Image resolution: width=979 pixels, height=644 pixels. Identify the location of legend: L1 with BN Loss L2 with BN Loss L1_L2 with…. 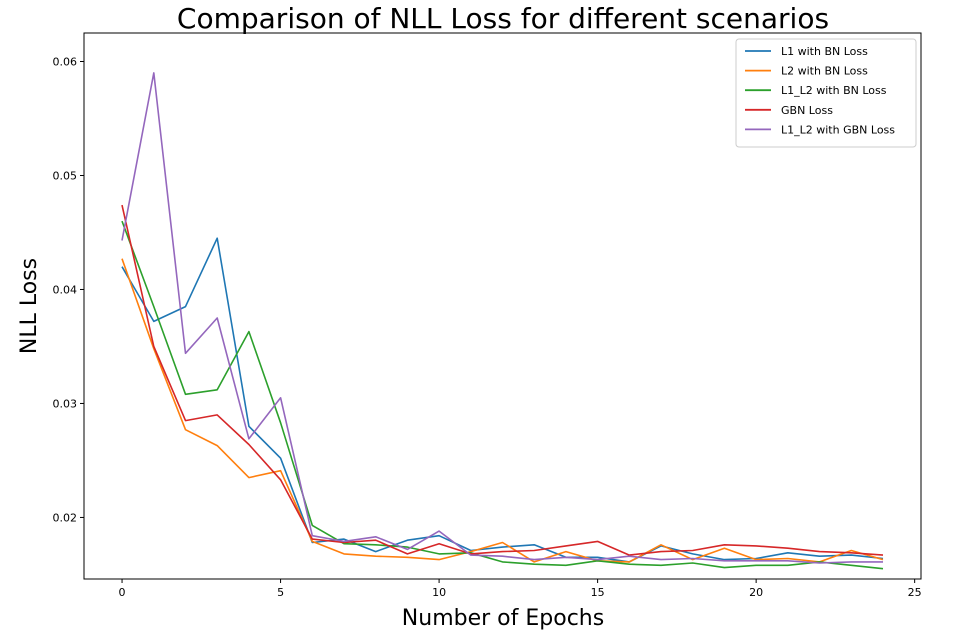
(826, 93).